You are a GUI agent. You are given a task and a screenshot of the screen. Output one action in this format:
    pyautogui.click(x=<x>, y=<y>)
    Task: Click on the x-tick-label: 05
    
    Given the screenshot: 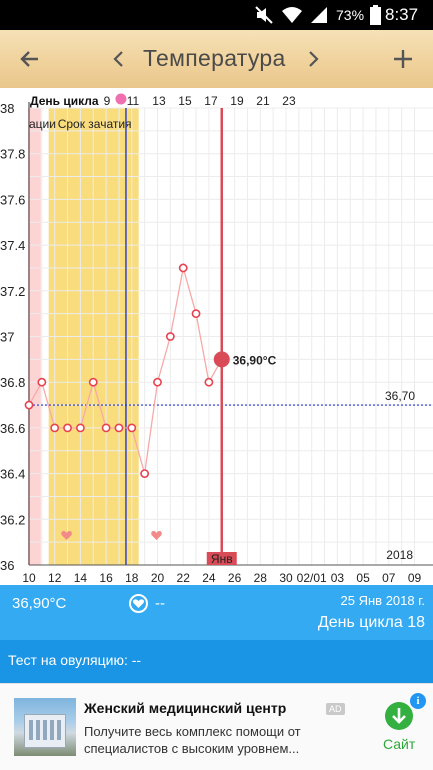 What is the action you would take?
    pyautogui.click(x=363, y=578)
    